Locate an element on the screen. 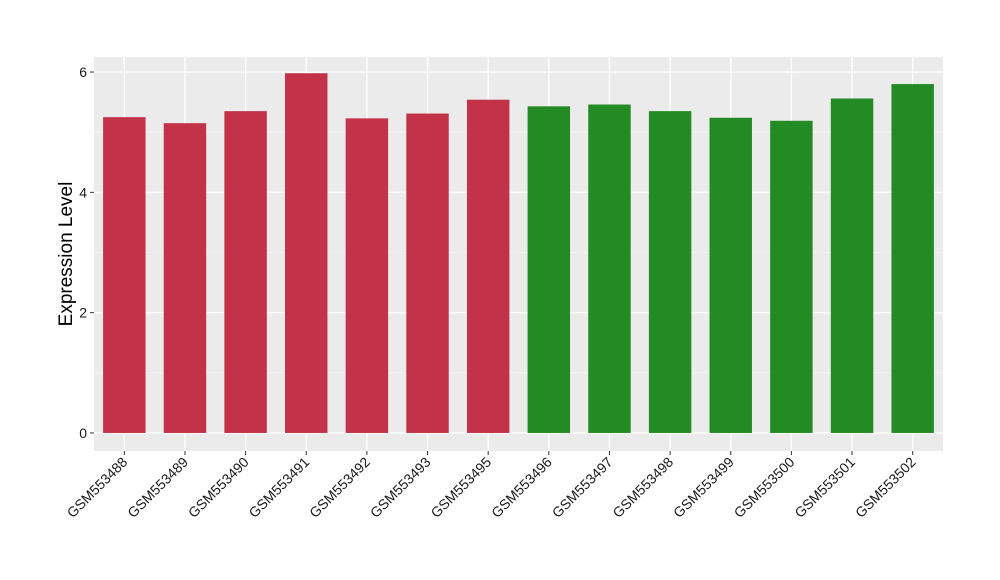 The image size is (1000, 580). y-tick-label: 6 is located at coordinates (83, 72).